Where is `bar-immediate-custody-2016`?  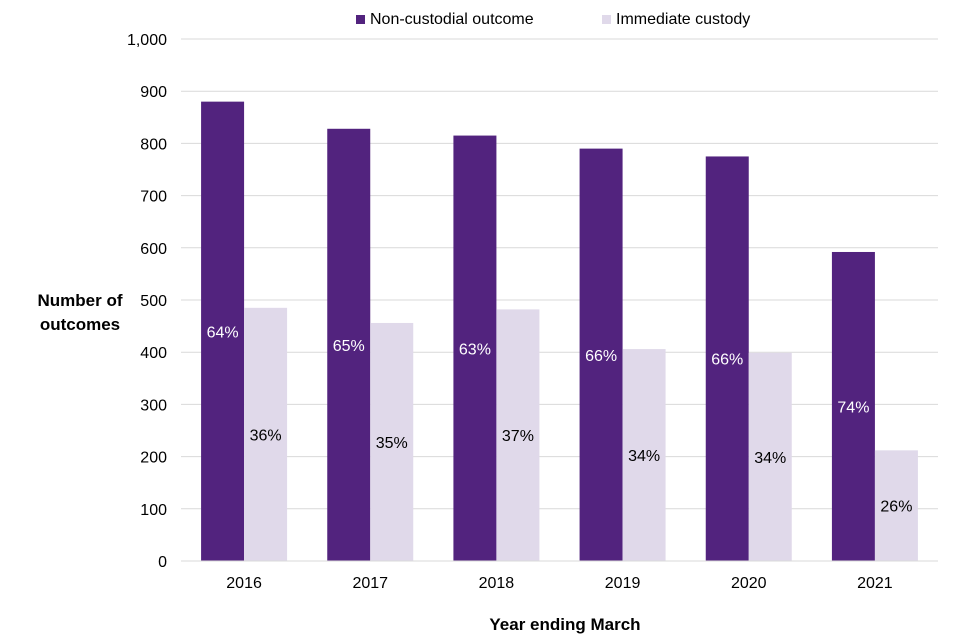 bar-immediate-custody-2016 is located at coordinates (266, 434).